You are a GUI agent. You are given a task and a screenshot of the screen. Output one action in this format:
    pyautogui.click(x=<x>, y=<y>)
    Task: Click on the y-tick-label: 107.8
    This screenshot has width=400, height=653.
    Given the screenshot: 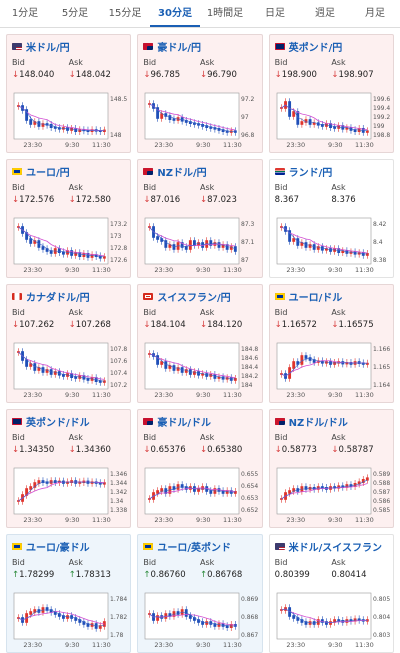 What is the action you would take?
    pyautogui.click(x=118, y=349)
    